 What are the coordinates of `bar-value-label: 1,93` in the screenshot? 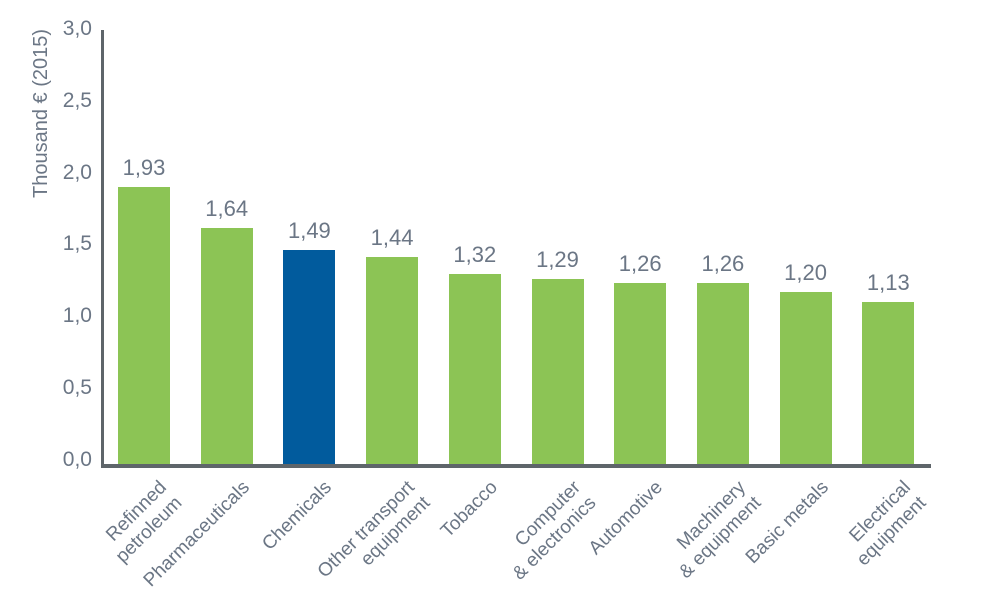 It's located at (144, 167).